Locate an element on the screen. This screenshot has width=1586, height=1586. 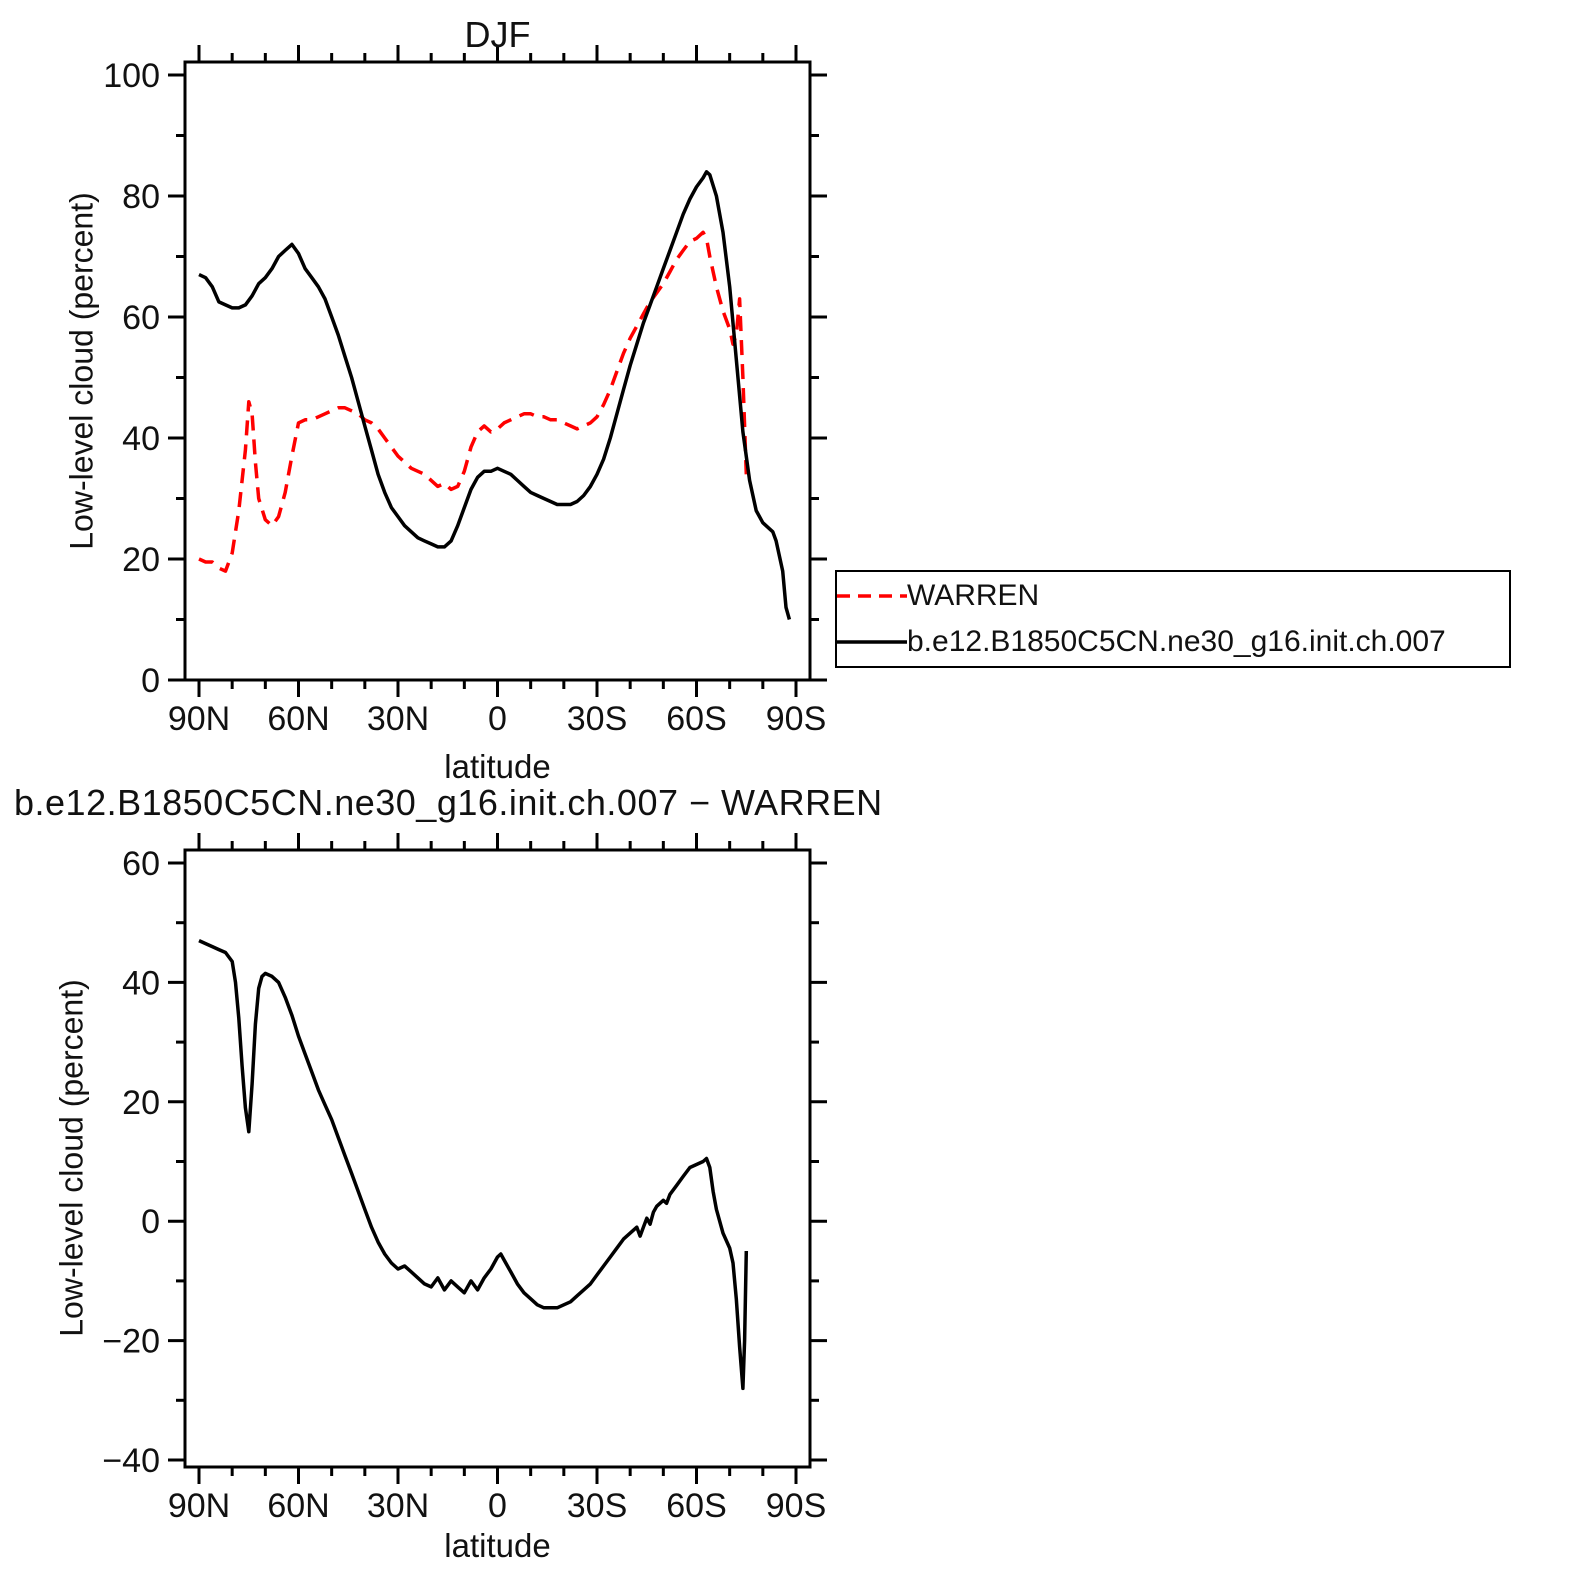
top-y-axis-label: Low-level cloud (percent) is located at coordinates (81, 371).